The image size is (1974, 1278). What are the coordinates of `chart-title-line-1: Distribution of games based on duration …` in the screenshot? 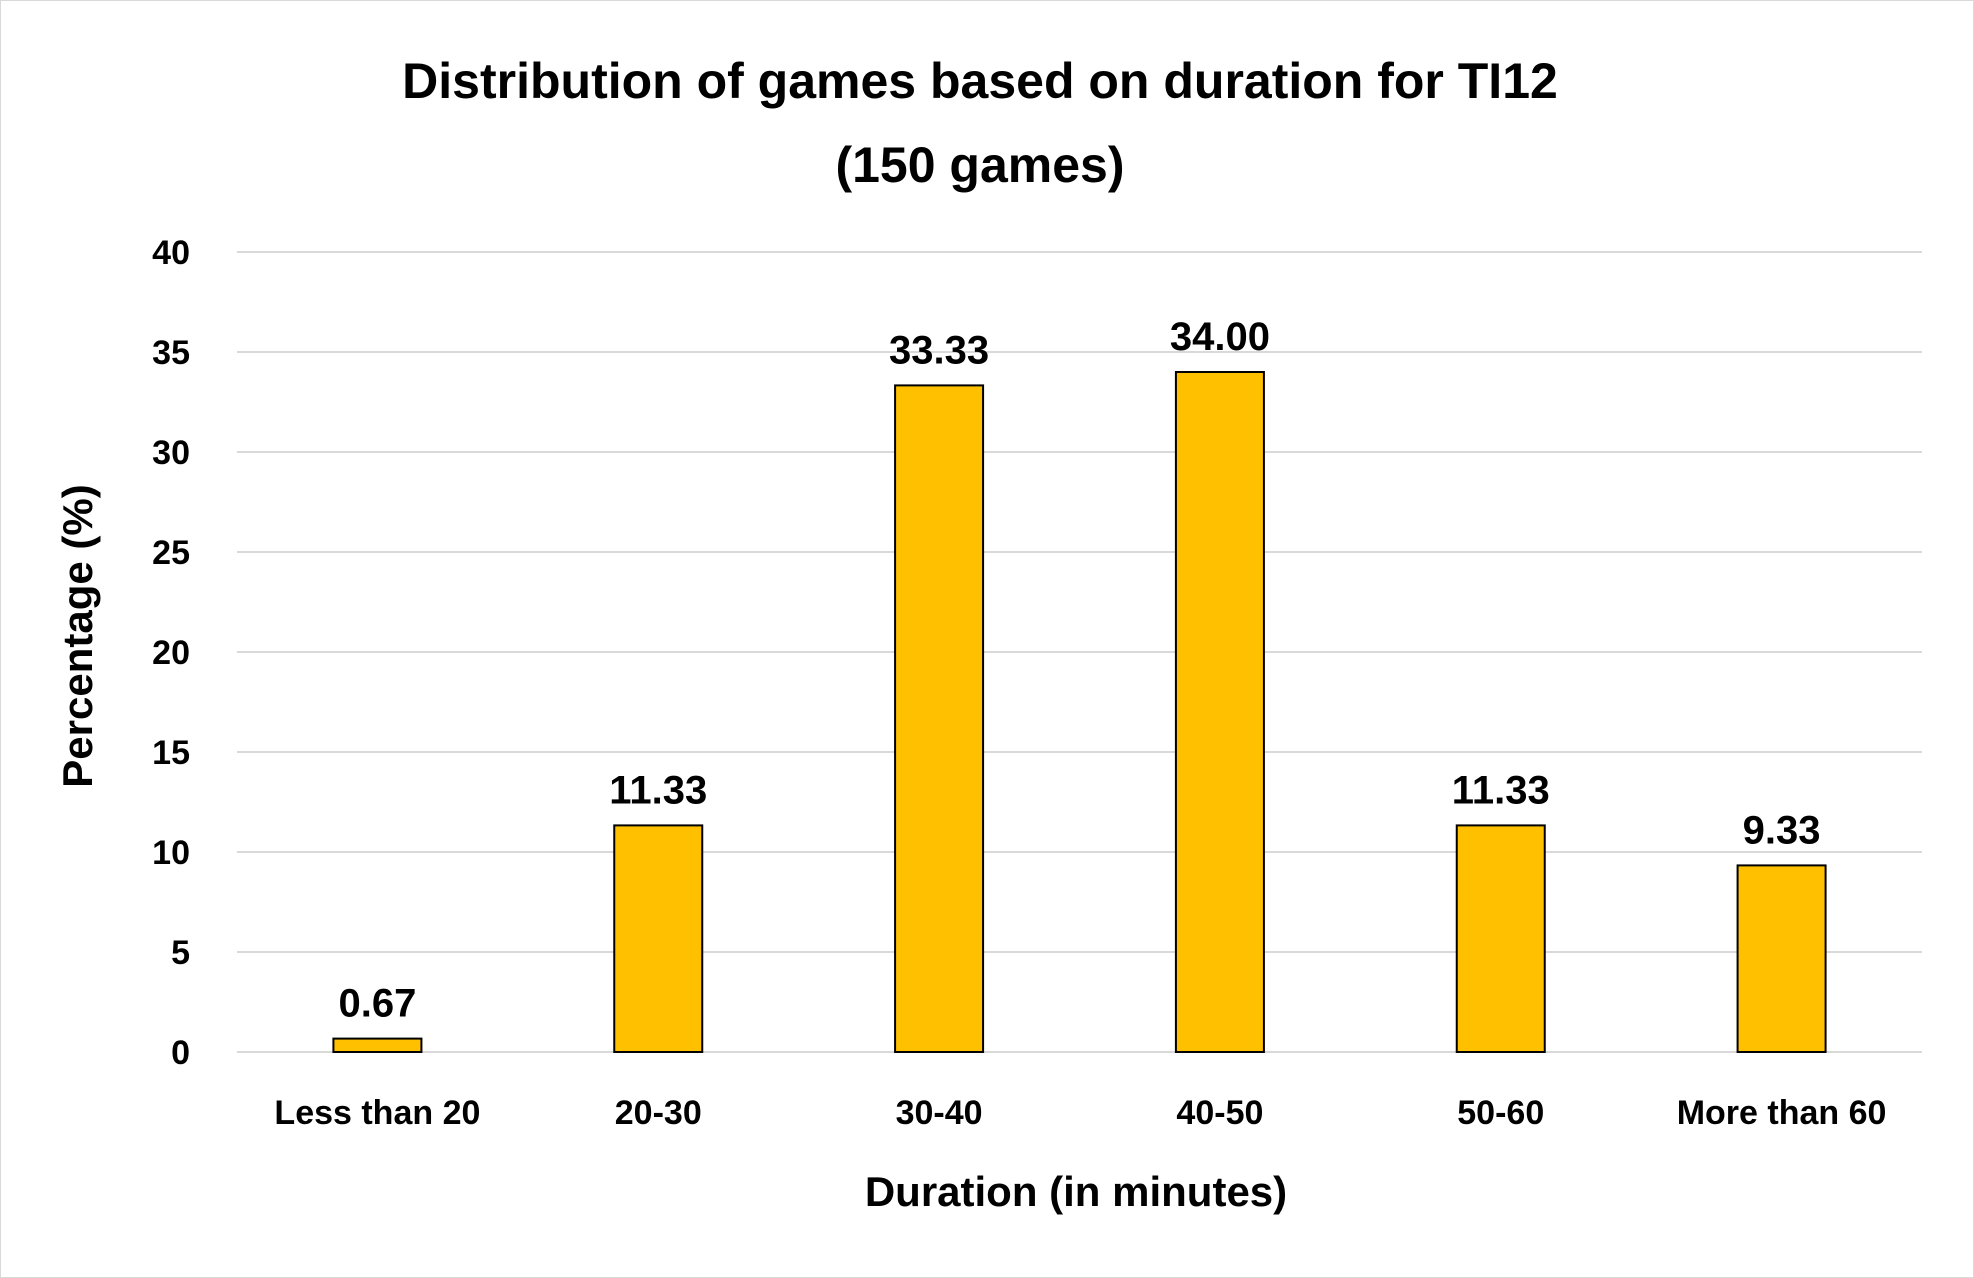 It's located at (980, 81).